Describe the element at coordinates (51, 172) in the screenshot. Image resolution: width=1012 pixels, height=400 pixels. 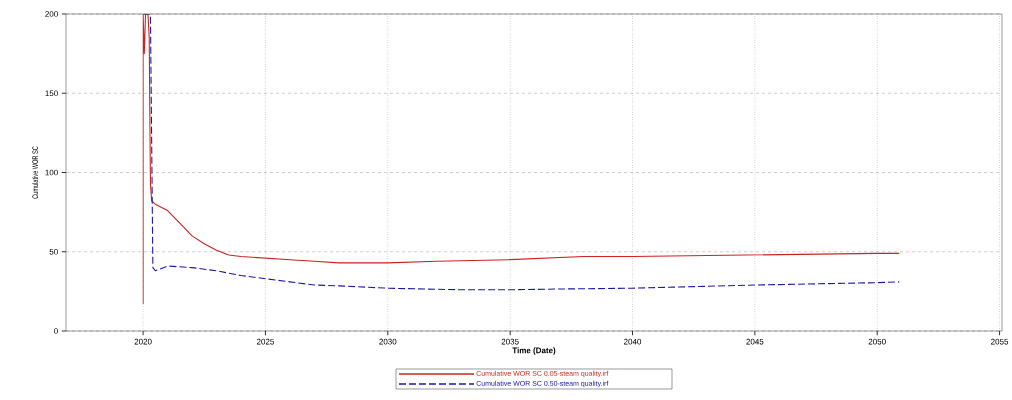
I see `y-tick-label: 100` at that location.